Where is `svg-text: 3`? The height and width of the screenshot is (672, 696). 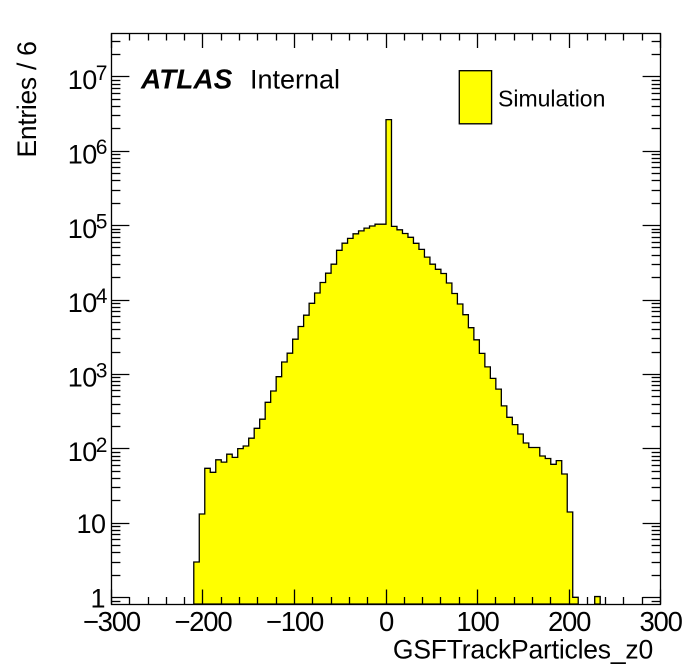 svg-text: 3 is located at coordinates (102, 370).